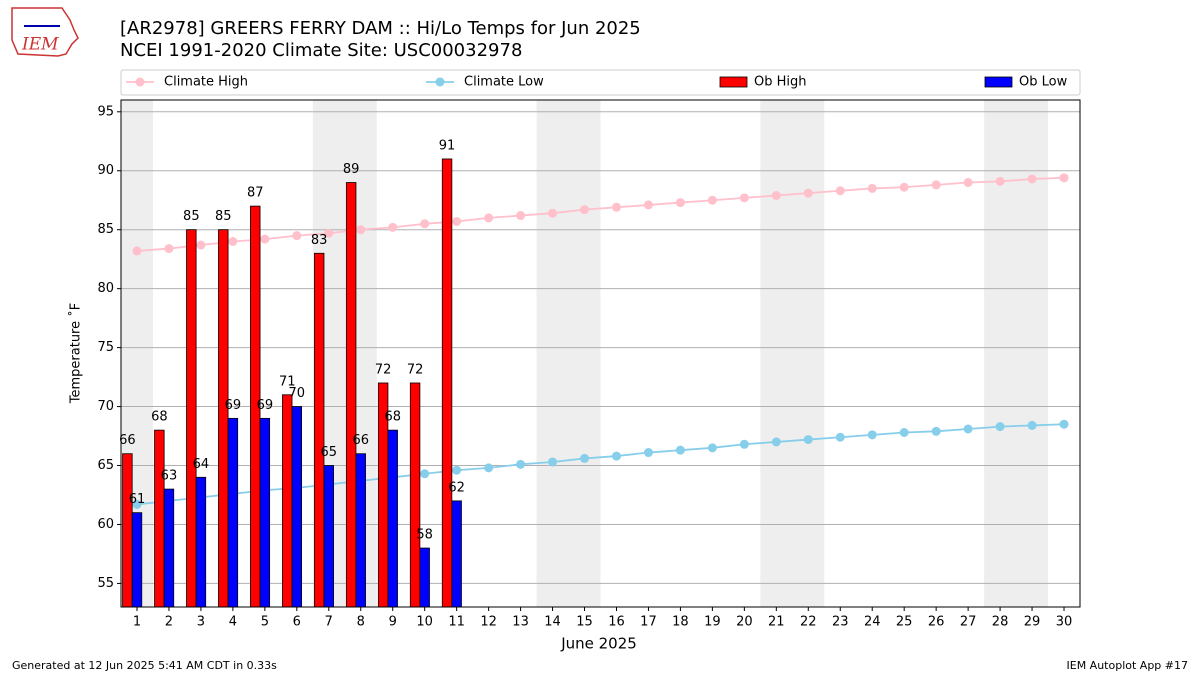 Image resolution: width=1200 pixels, height=675 pixels. Describe the element at coordinates (808, 622) in the screenshot. I see `x-tick-label: 22` at that location.